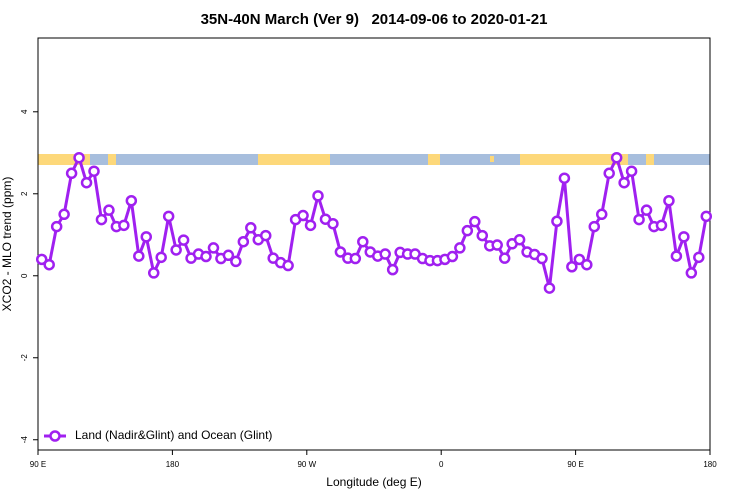 This screenshot has width=750, height=500. What do you see at coordinates (306, 464) in the screenshot?
I see `x-tick-label: 90 W` at bounding box center [306, 464].